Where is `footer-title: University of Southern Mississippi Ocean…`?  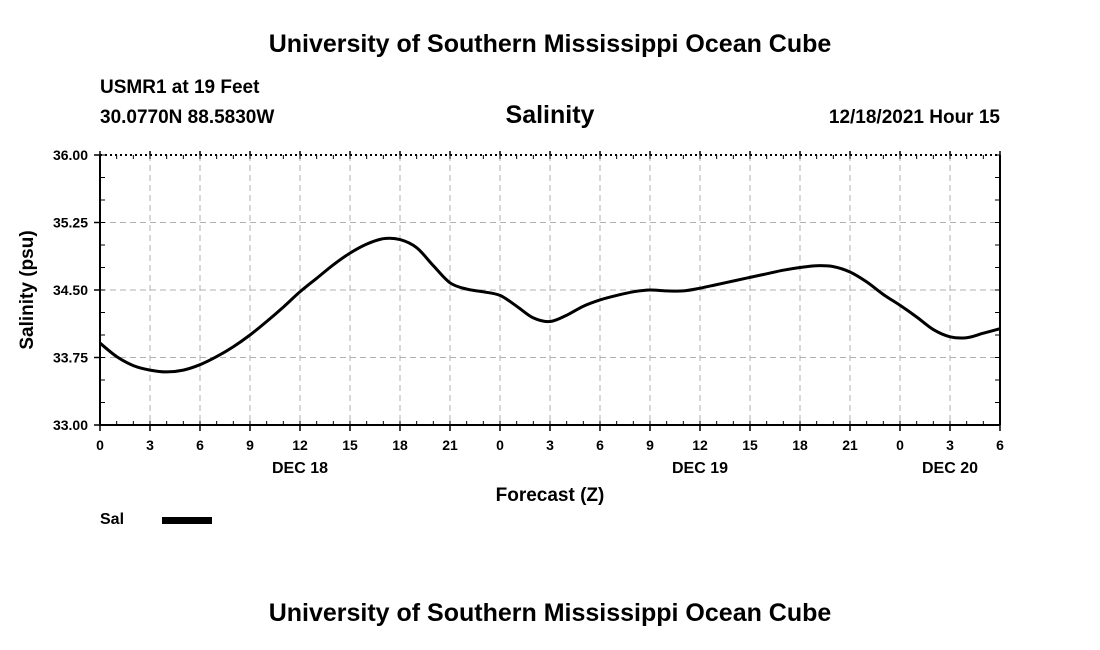 footer-title: University of Southern Mississippi Ocean… is located at coordinates (550, 613).